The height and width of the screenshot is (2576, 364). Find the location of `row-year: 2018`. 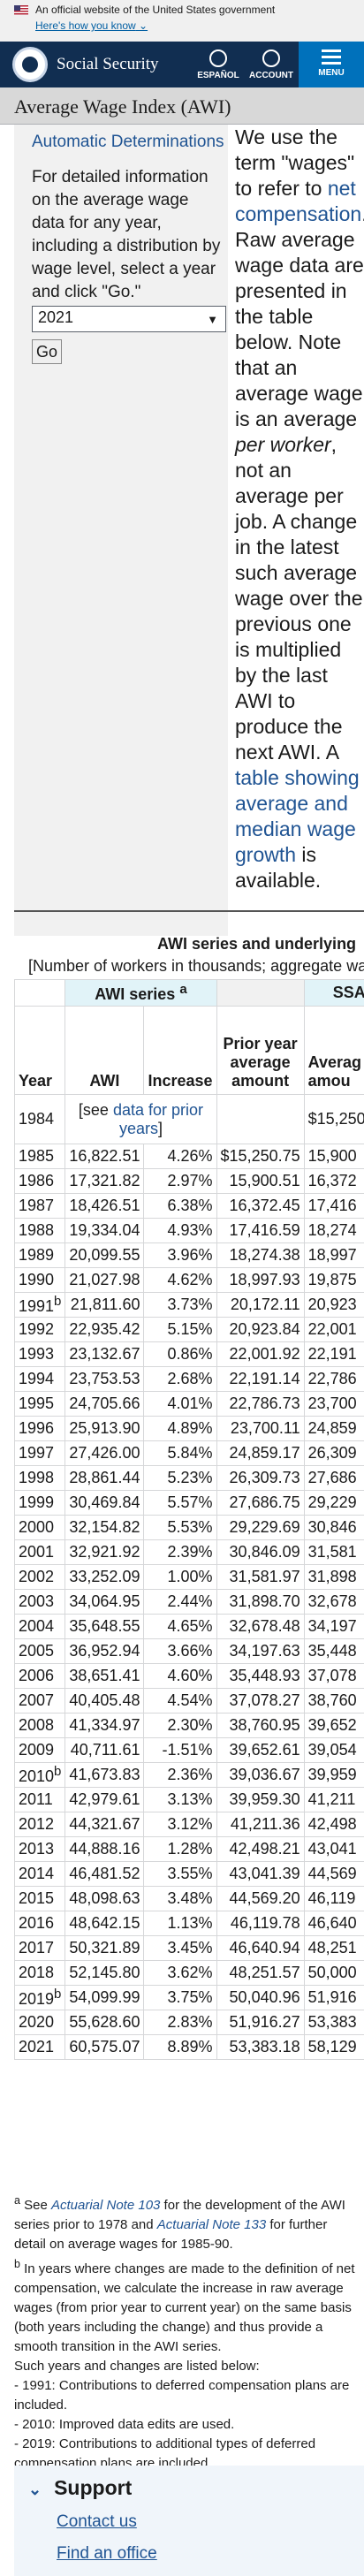

row-year: 2018 is located at coordinates (39, 1973).